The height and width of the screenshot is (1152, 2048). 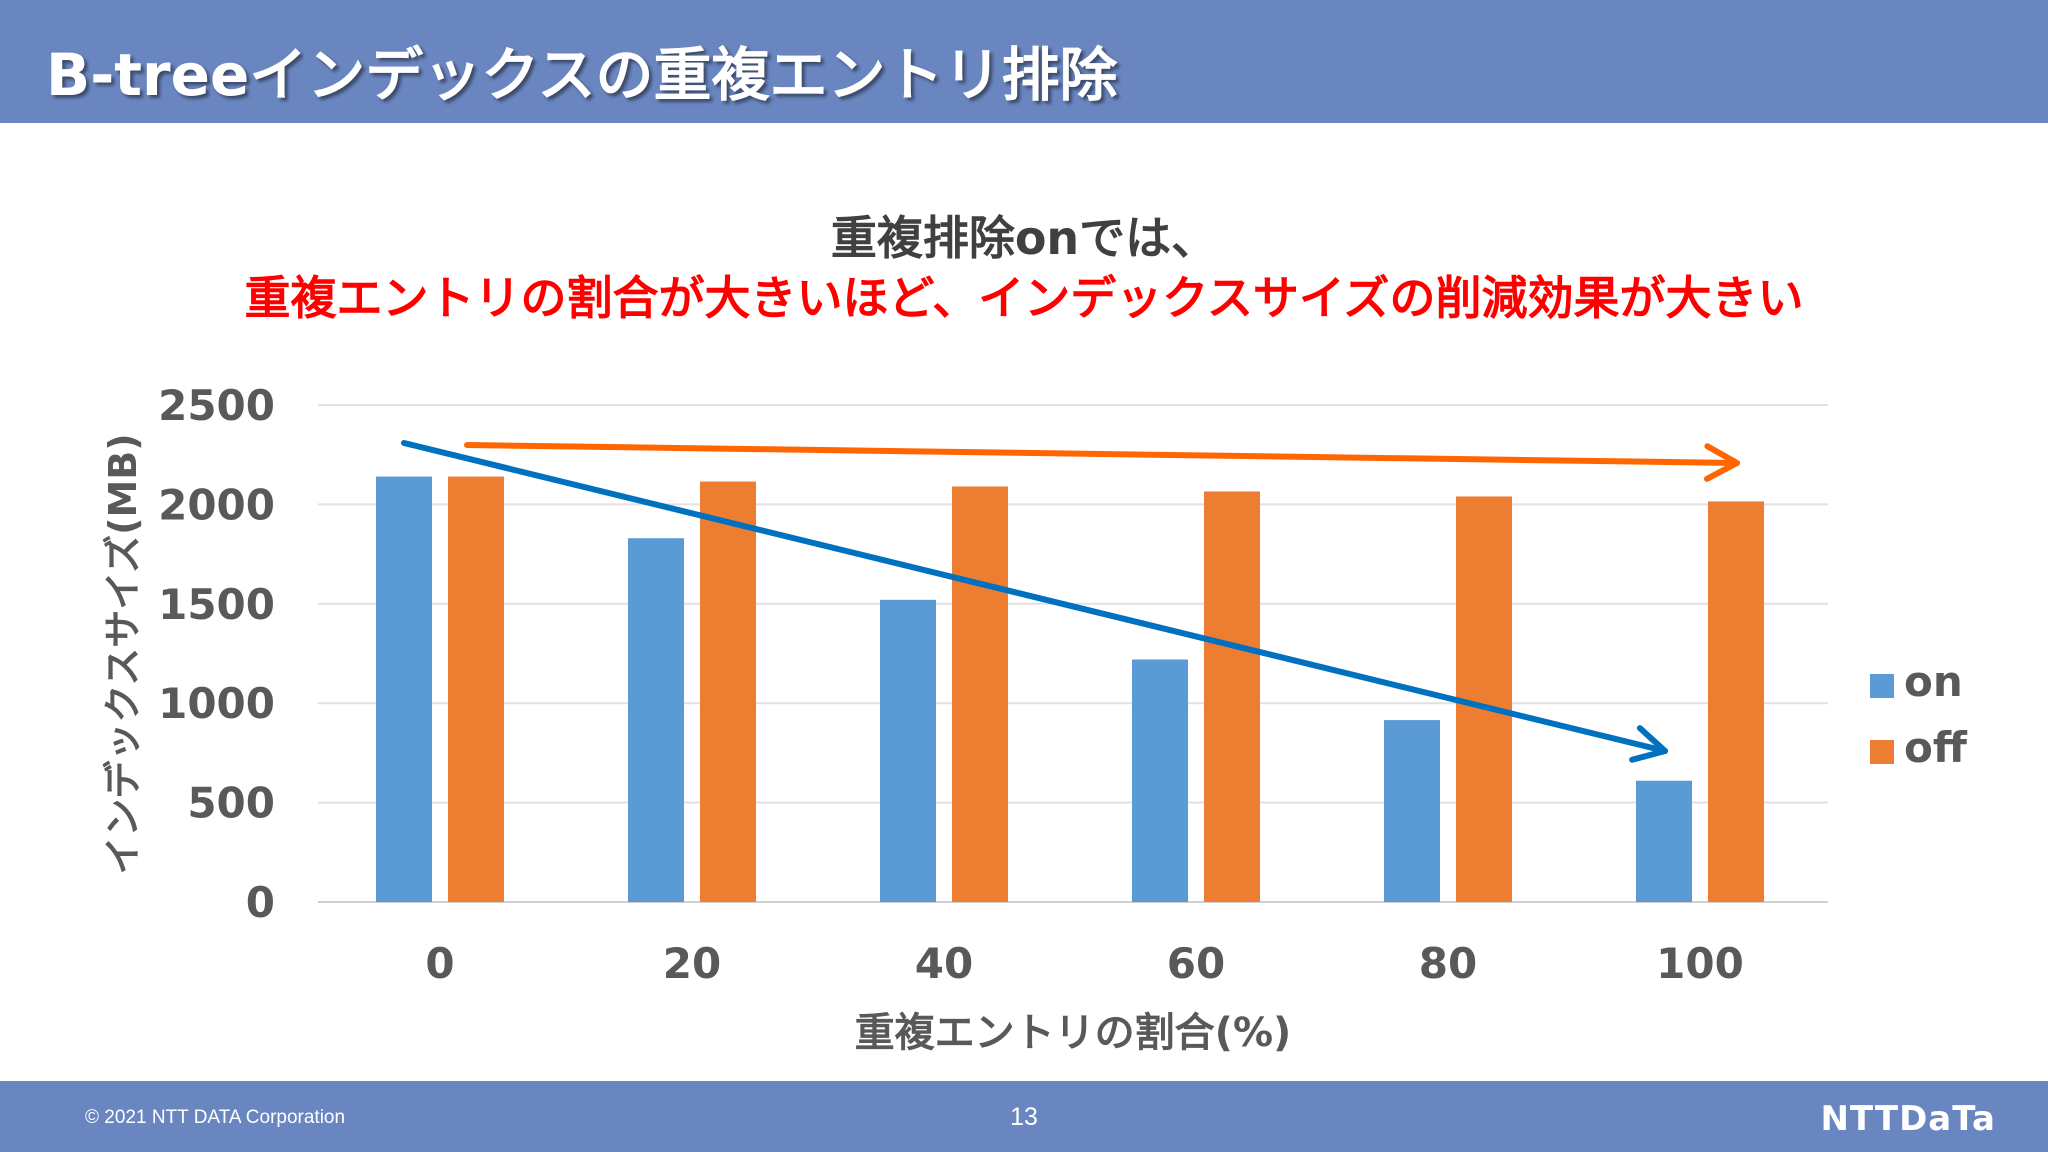 I want to click on y-tick-label: 1000, so click(x=216, y=703).